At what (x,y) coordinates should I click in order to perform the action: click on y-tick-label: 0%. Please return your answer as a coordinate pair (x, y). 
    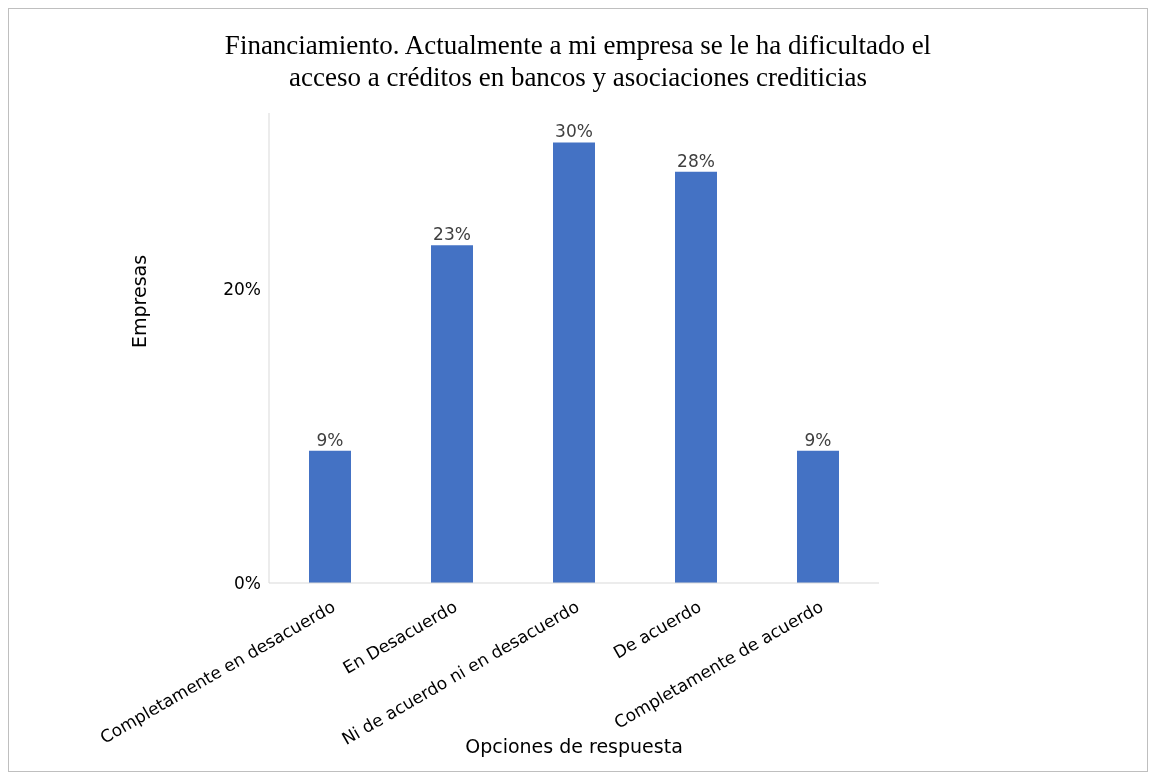
    Looking at the image, I should click on (247, 583).